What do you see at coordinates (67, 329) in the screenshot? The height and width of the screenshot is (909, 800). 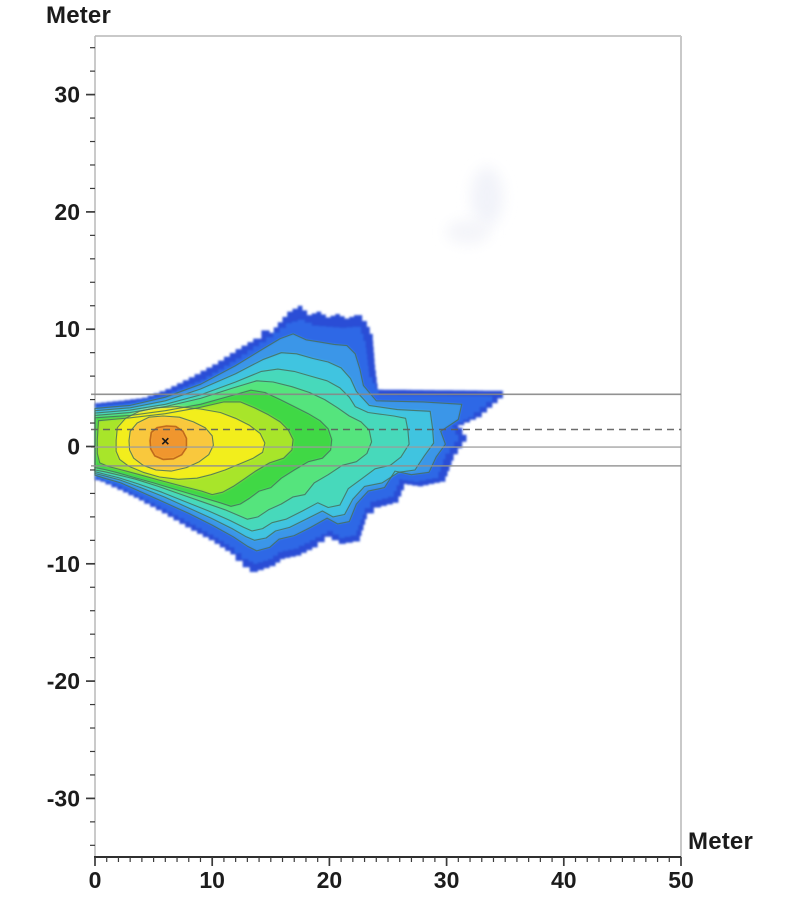 I see `y-tick-label: 10` at bounding box center [67, 329].